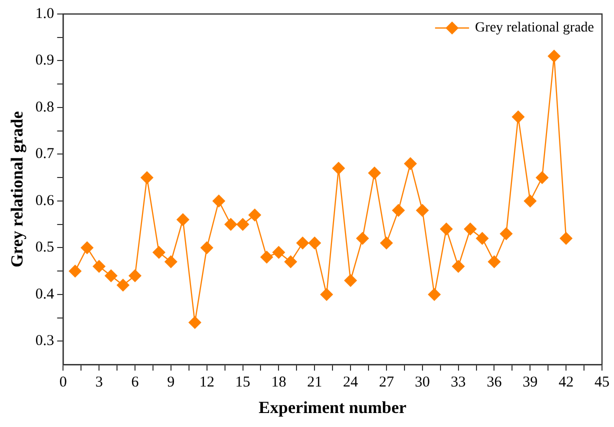 Image resolution: width=614 pixels, height=427 pixels. Describe the element at coordinates (422, 382) in the screenshot. I see `x-tick-label: 30` at that location.